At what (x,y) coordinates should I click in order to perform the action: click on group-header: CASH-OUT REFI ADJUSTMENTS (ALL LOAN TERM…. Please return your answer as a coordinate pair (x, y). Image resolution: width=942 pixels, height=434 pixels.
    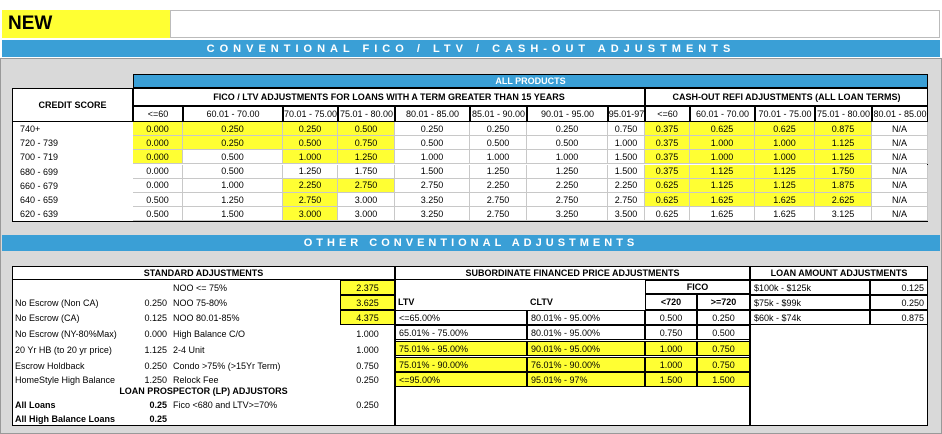
    Looking at the image, I should click on (786, 97).